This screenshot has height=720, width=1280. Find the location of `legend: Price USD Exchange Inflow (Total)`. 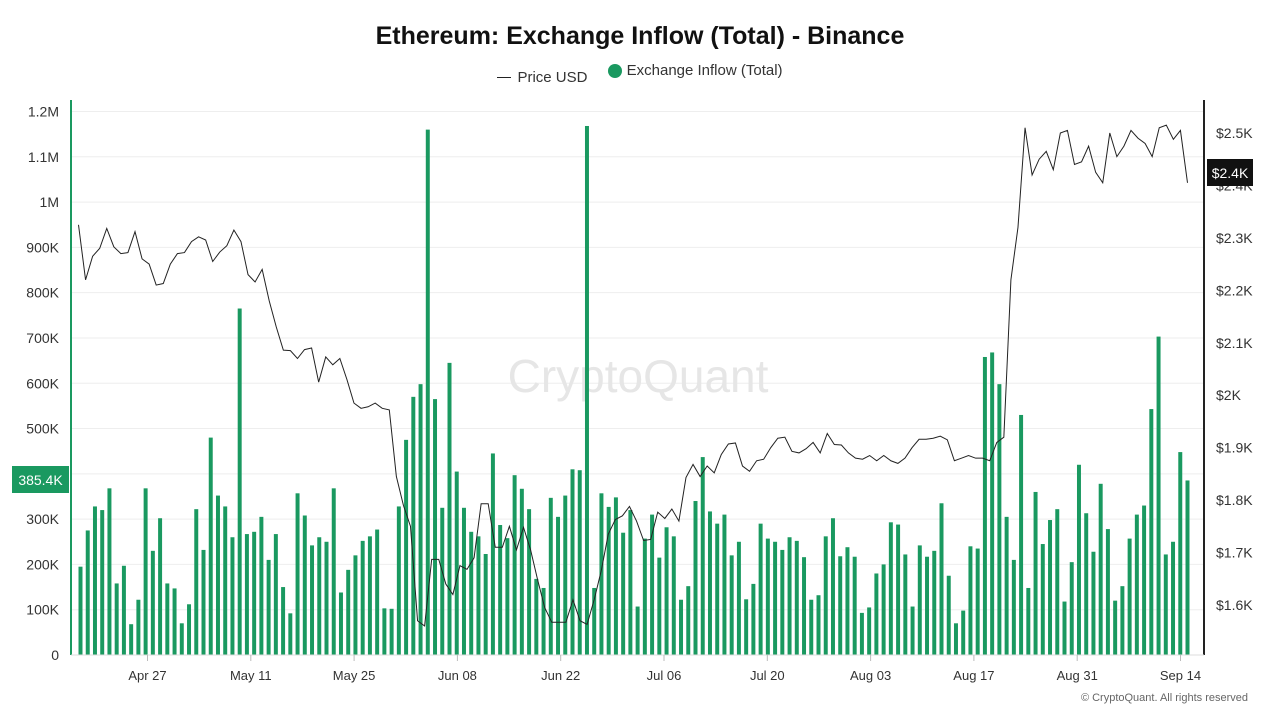

legend: Price USD Exchange Inflow (Total) is located at coordinates (640, 74).